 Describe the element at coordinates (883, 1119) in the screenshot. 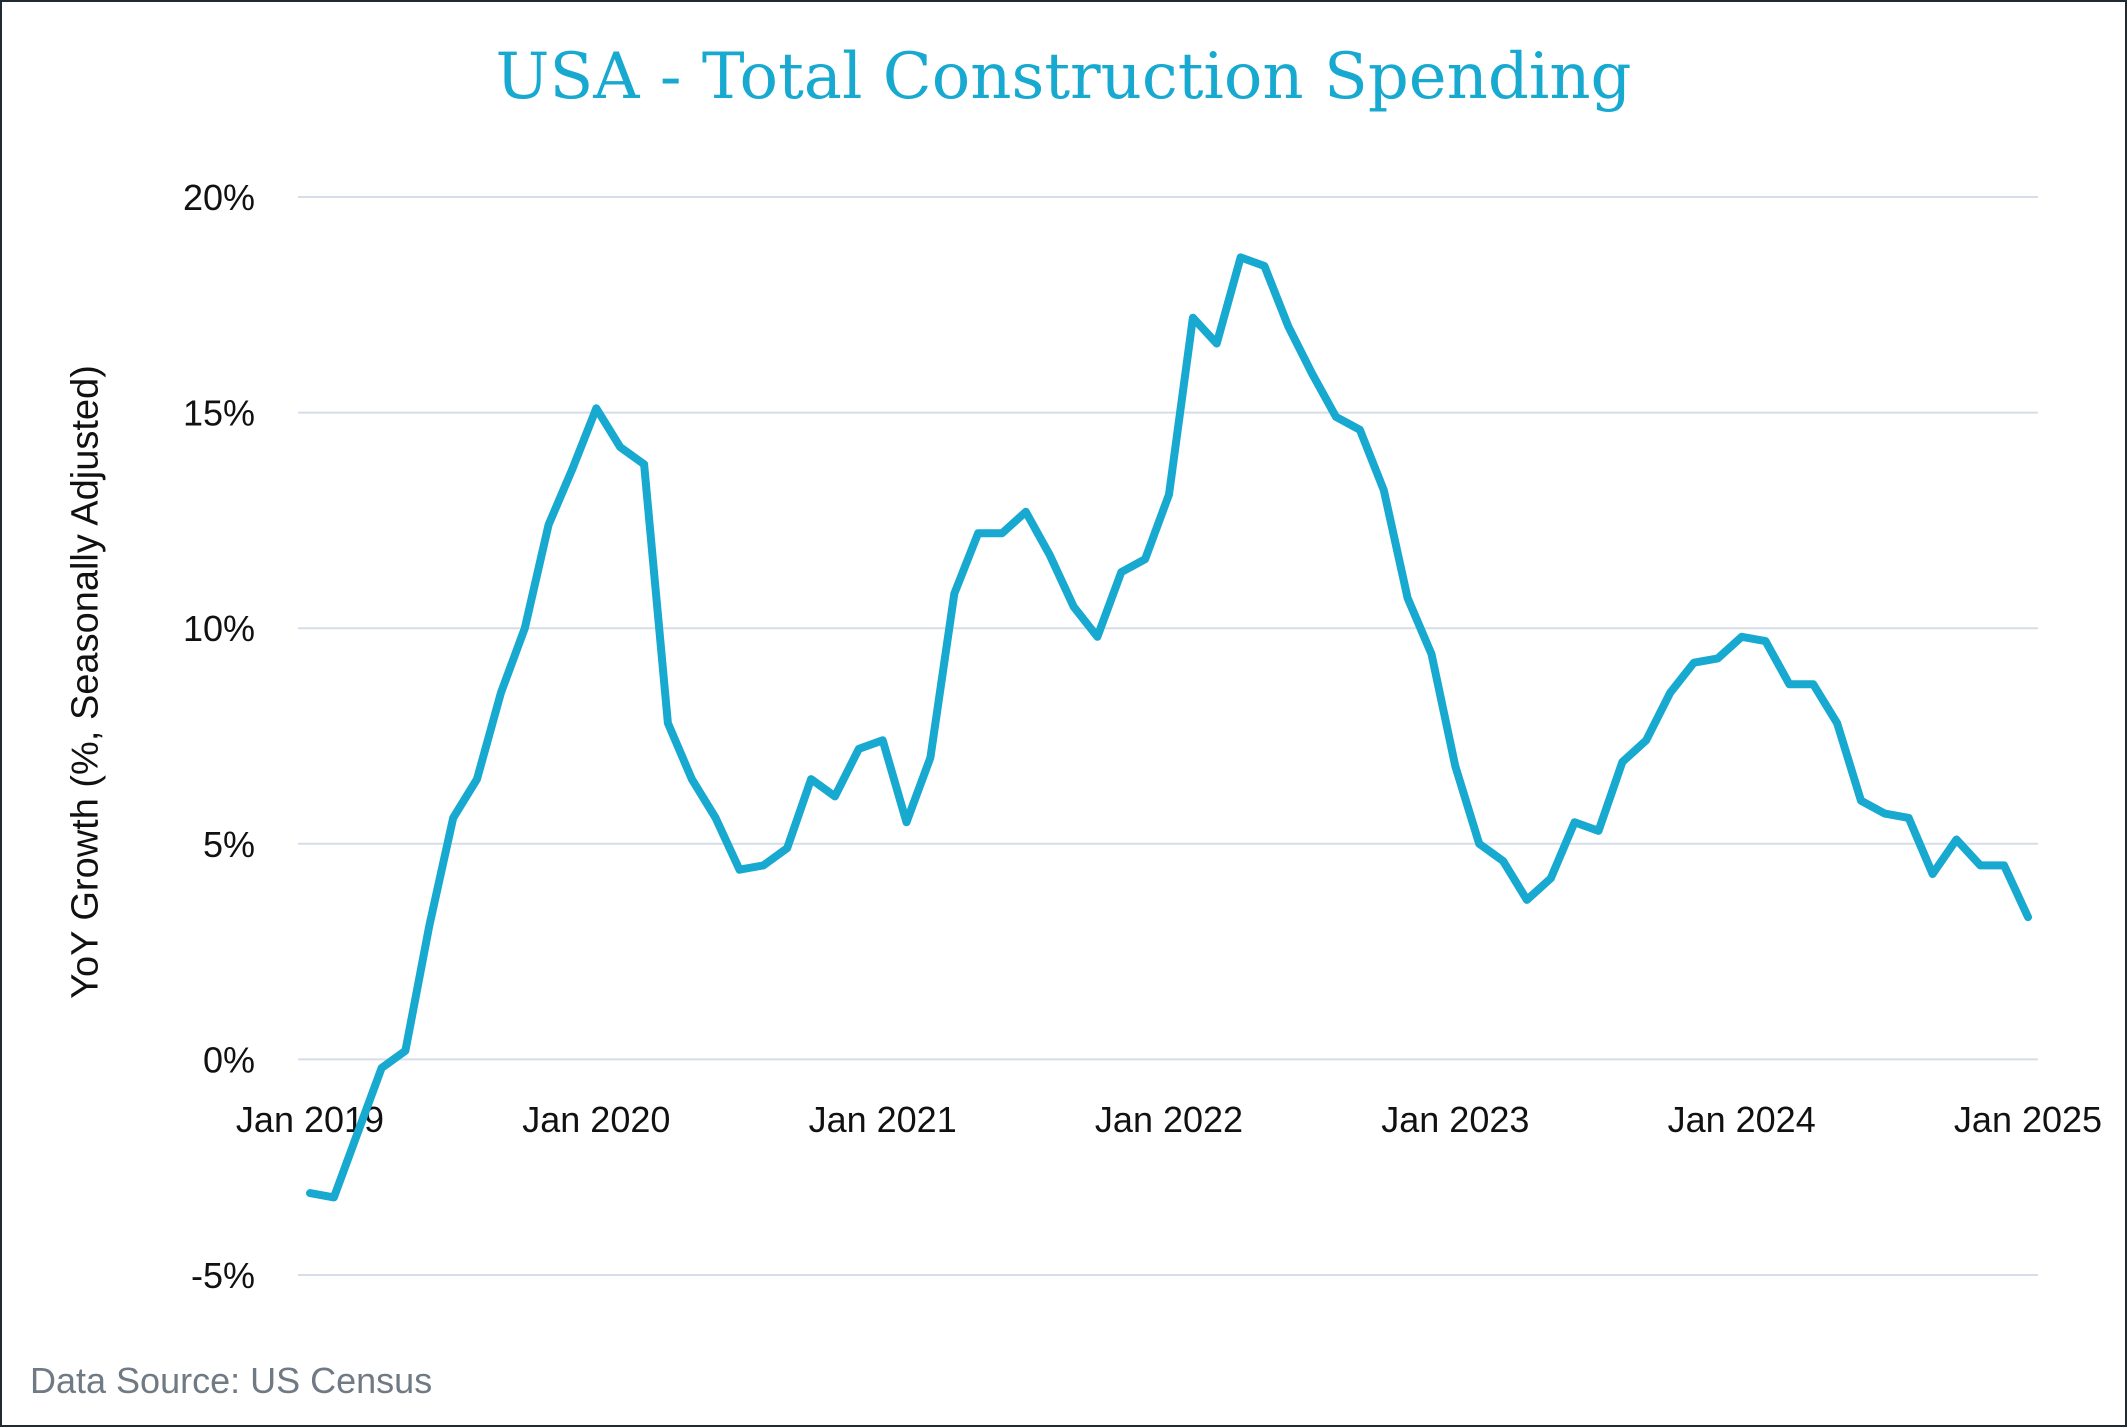

I see `x-tick-label: Jan 2021` at that location.